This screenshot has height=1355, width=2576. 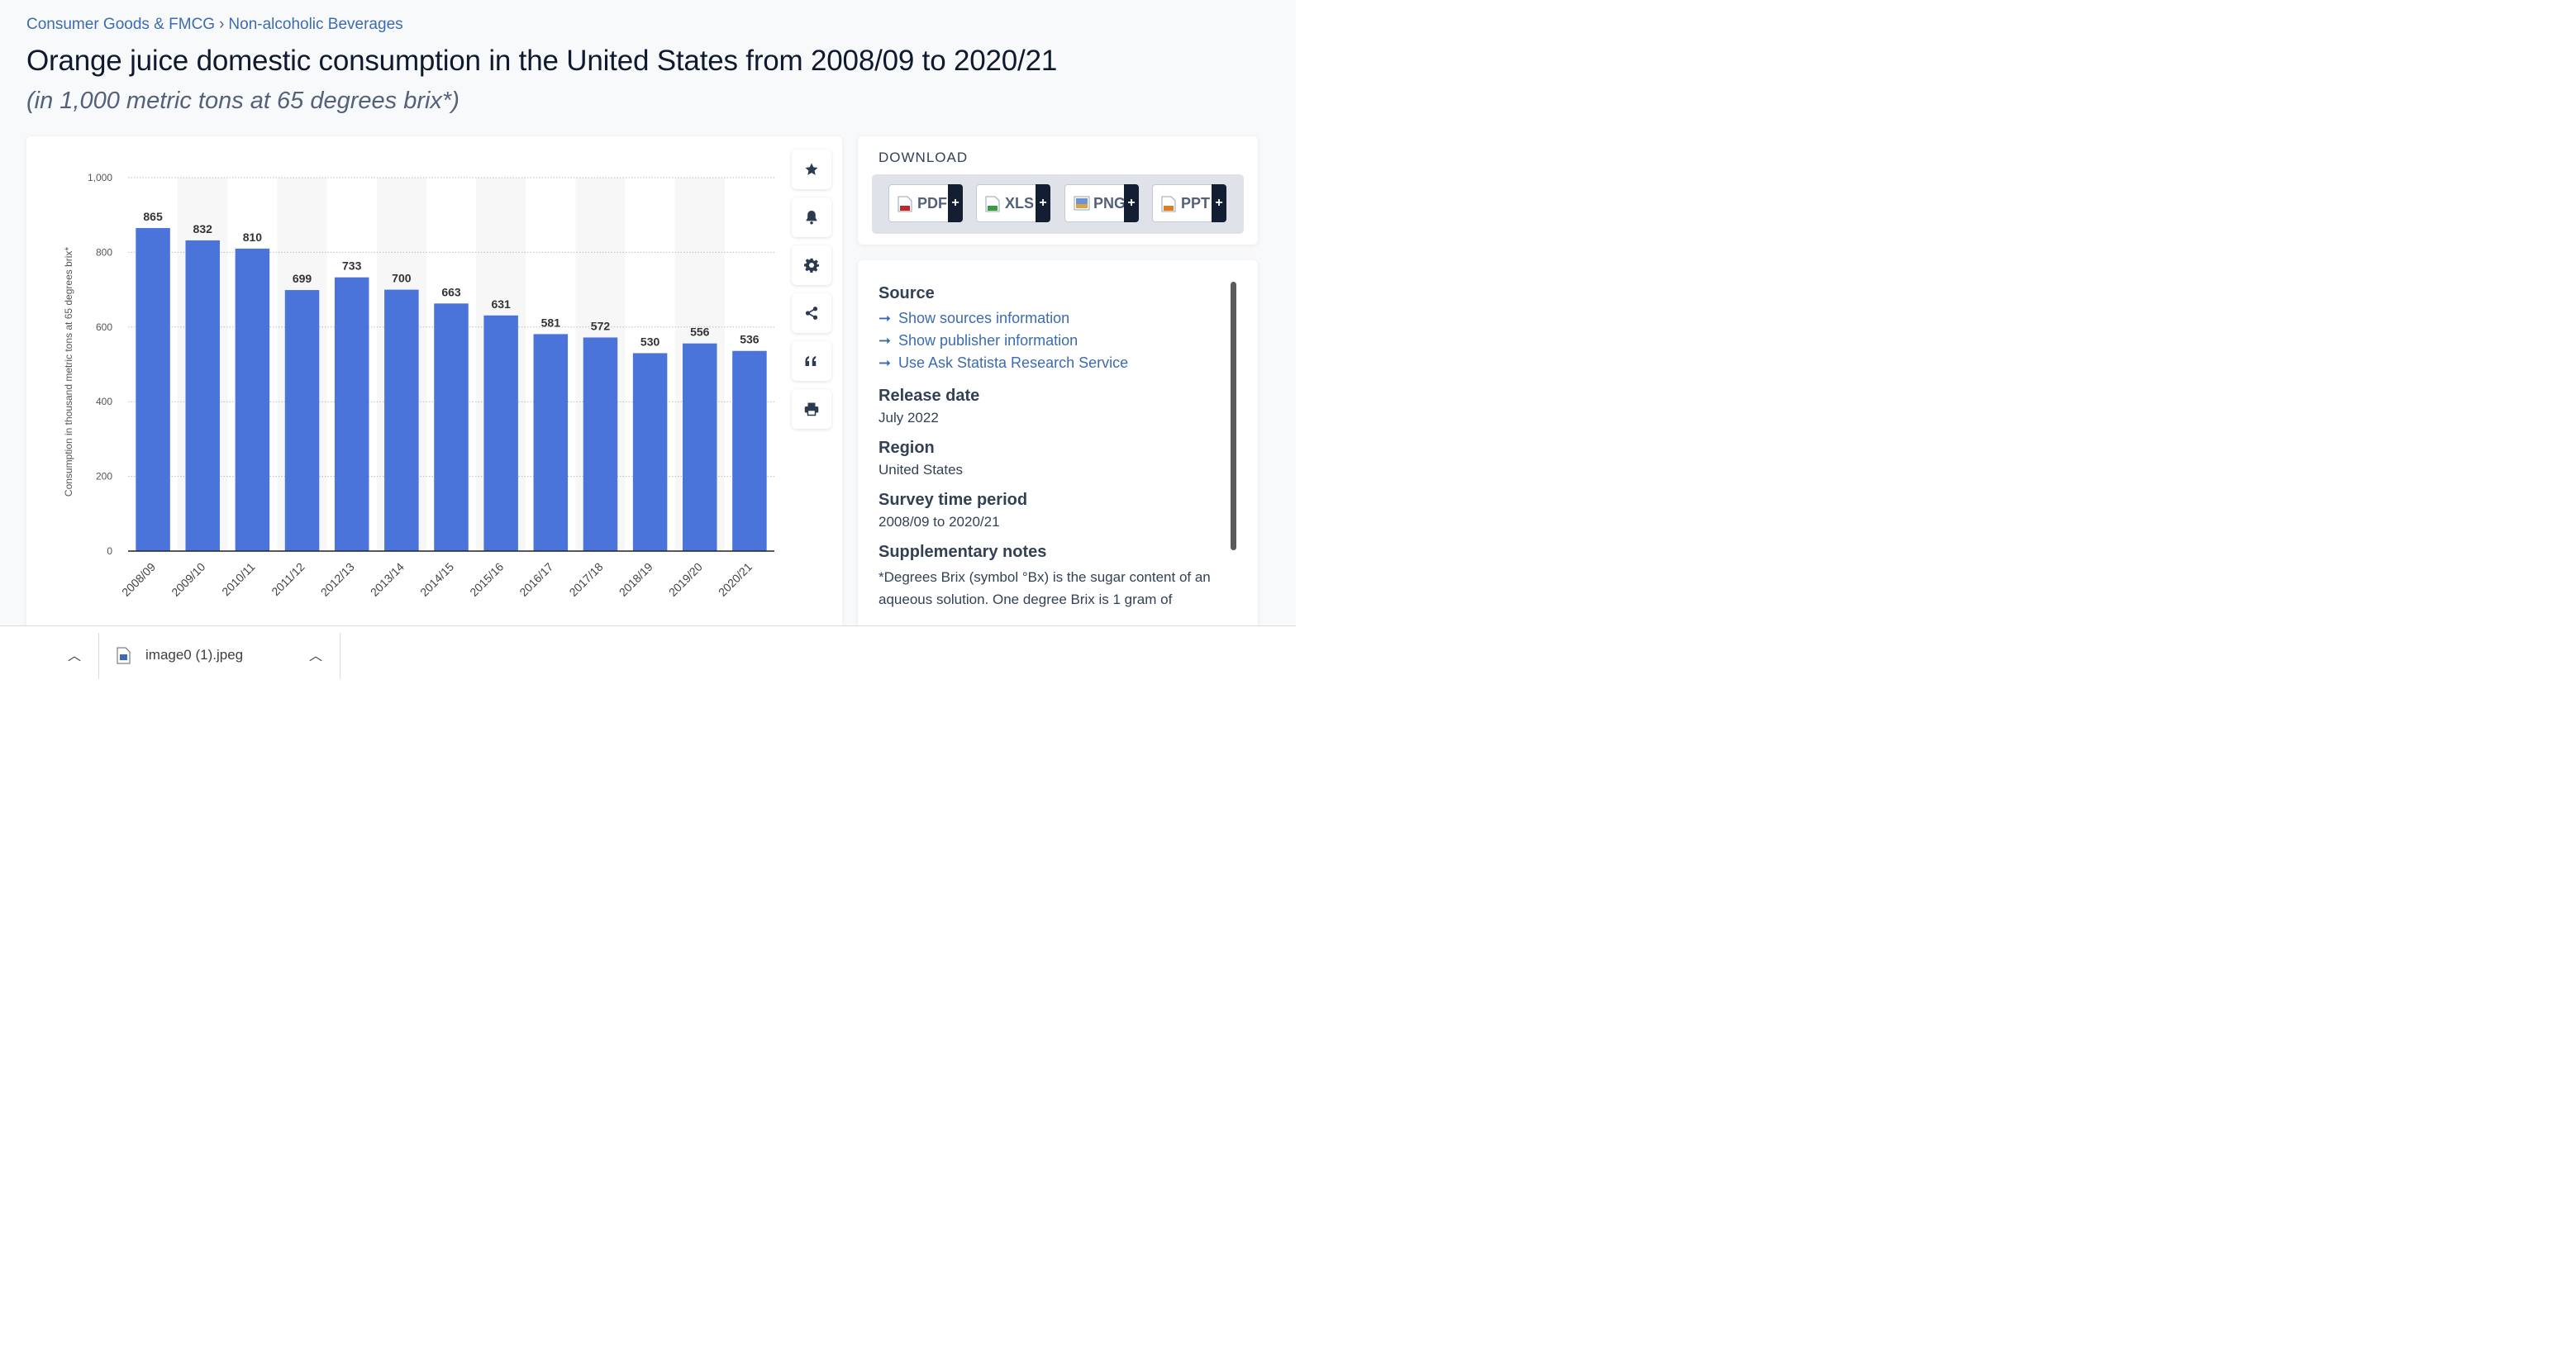 What do you see at coordinates (388, 579) in the screenshot?
I see `x-tick-label: 2013/14` at bounding box center [388, 579].